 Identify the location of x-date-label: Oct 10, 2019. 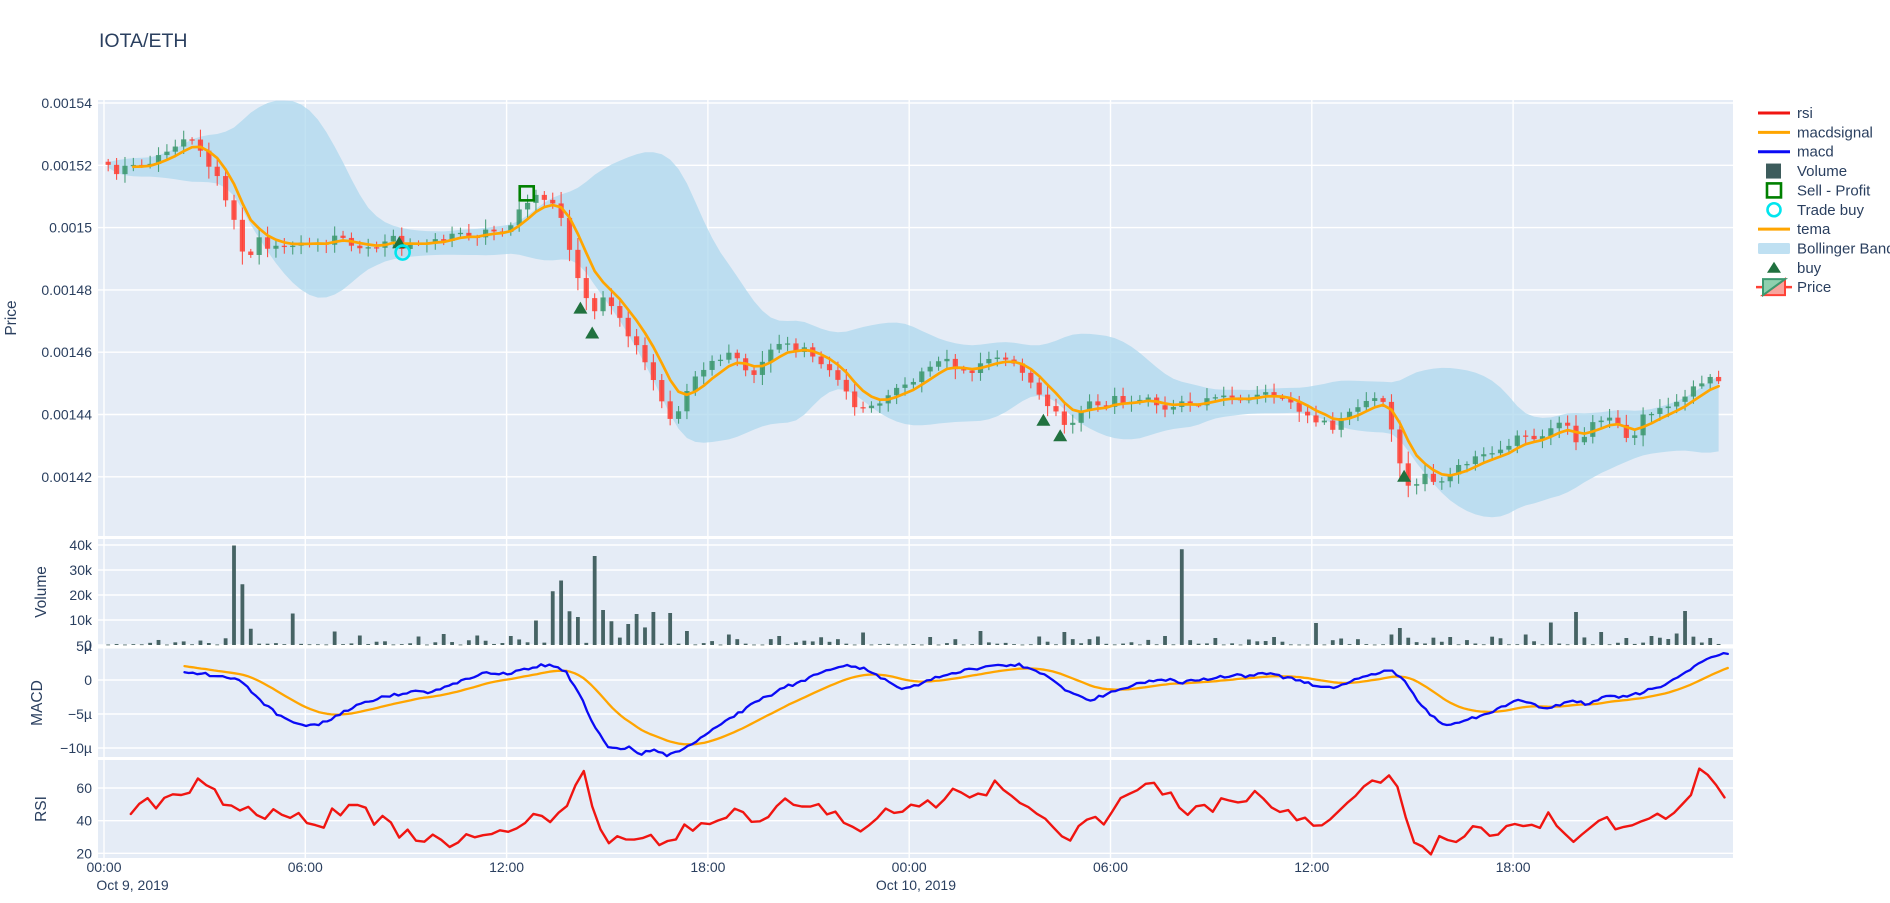
(916, 885).